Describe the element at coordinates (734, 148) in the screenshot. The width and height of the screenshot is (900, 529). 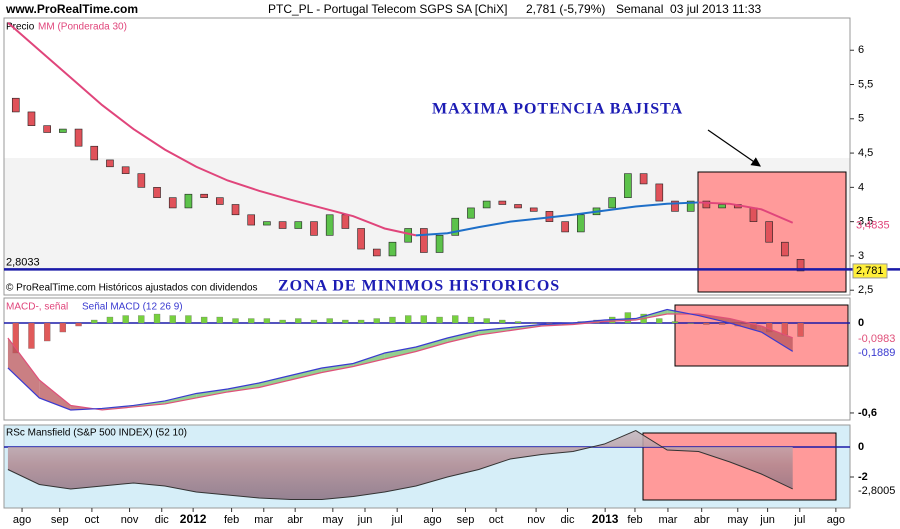
I see `arrow` at that location.